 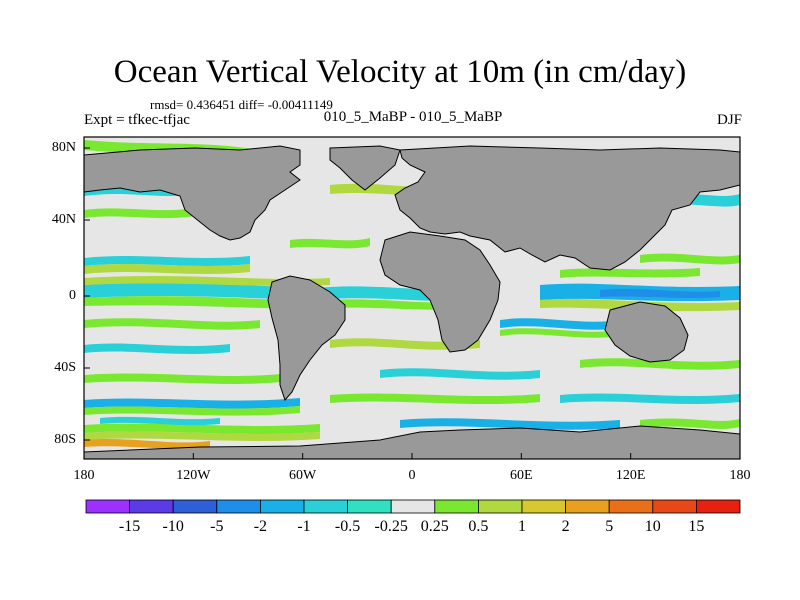 I want to click on colorbar-label: 1, so click(x=522, y=526).